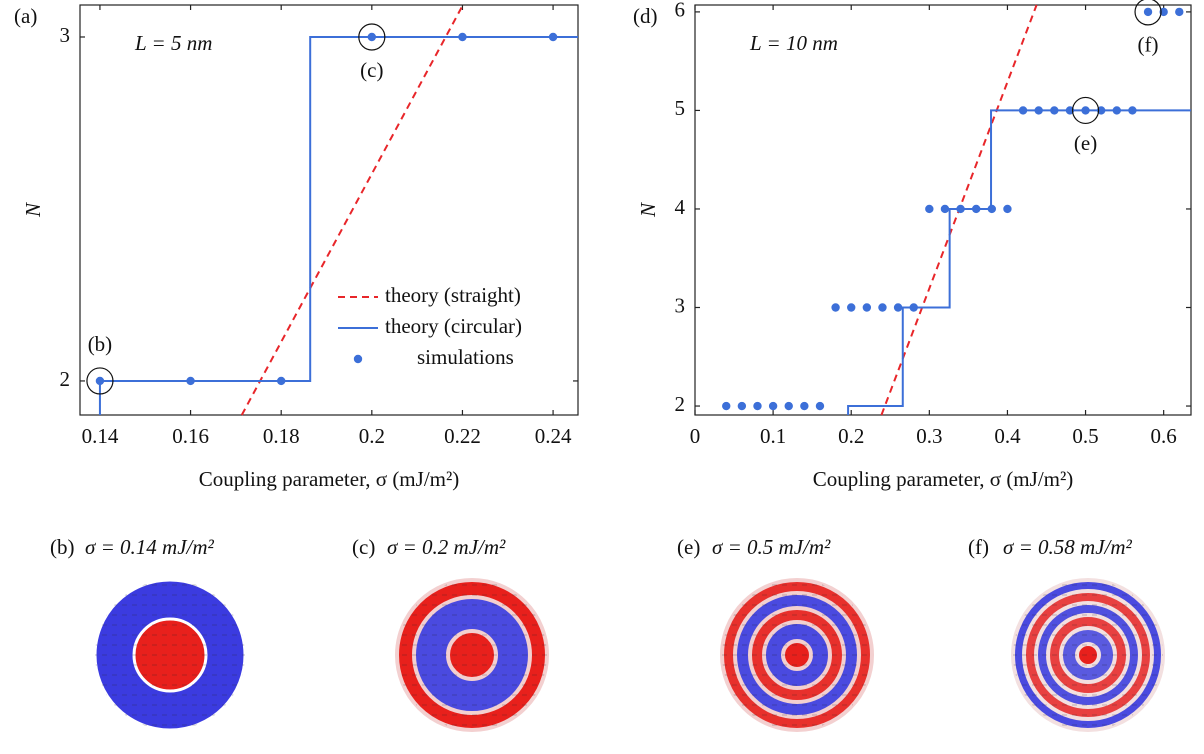 Image resolution: width=1204 pixels, height=754 pixels. I want to click on legend-label: theory (circular), so click(453, 326).